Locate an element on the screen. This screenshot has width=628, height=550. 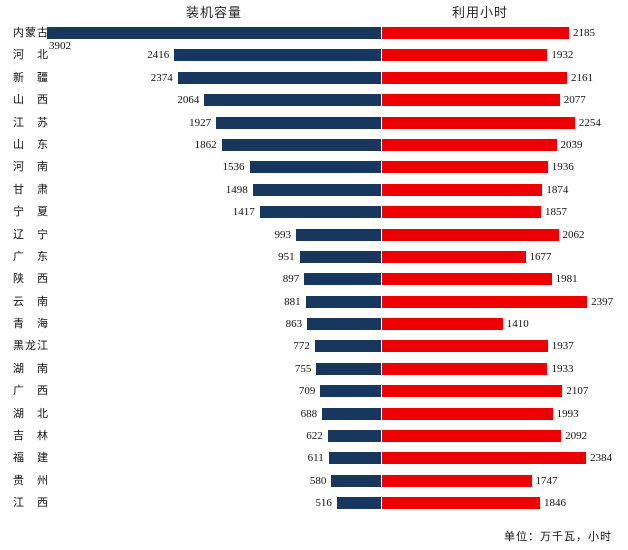
chart-row: 山西 2064 2077 is located at coordinates (314, 100).